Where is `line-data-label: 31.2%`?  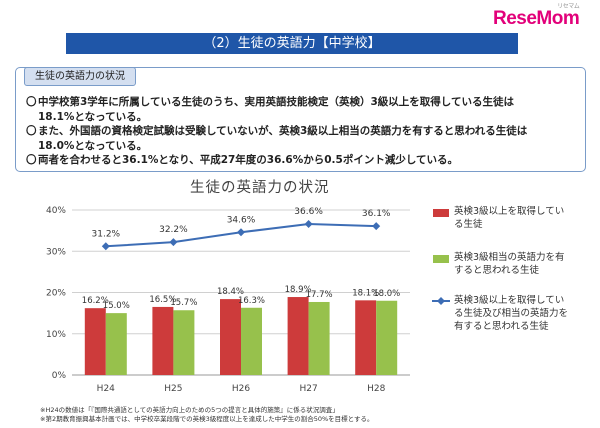
line-data-label: 31.2% is located at coordinates (106, 234).